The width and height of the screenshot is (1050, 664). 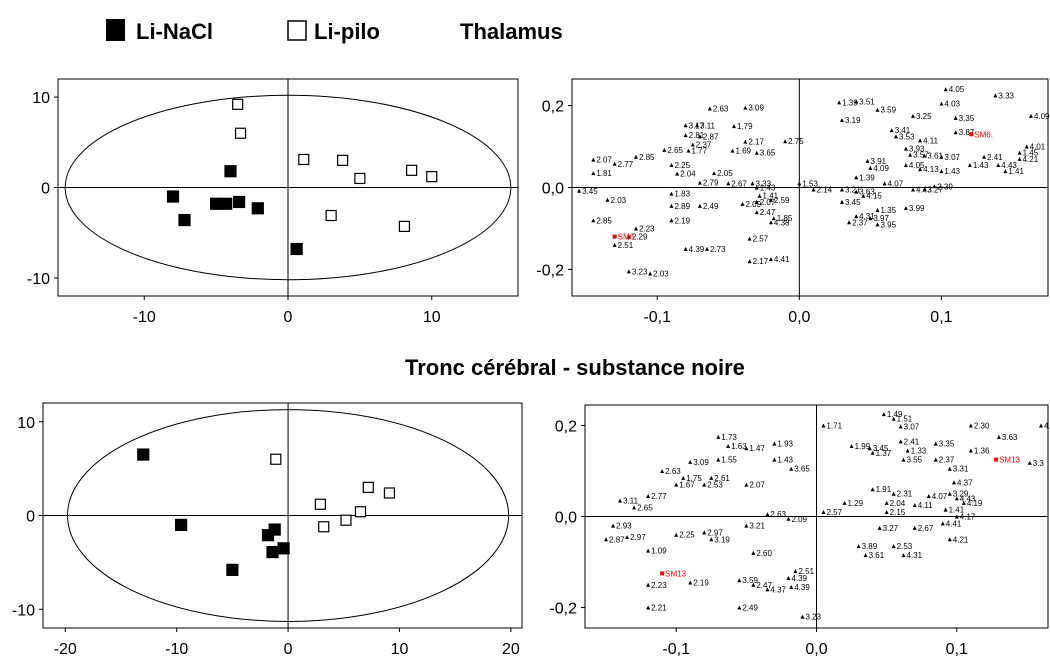 I want to click on loading-label: 3.45, so click(x=881, y=448).